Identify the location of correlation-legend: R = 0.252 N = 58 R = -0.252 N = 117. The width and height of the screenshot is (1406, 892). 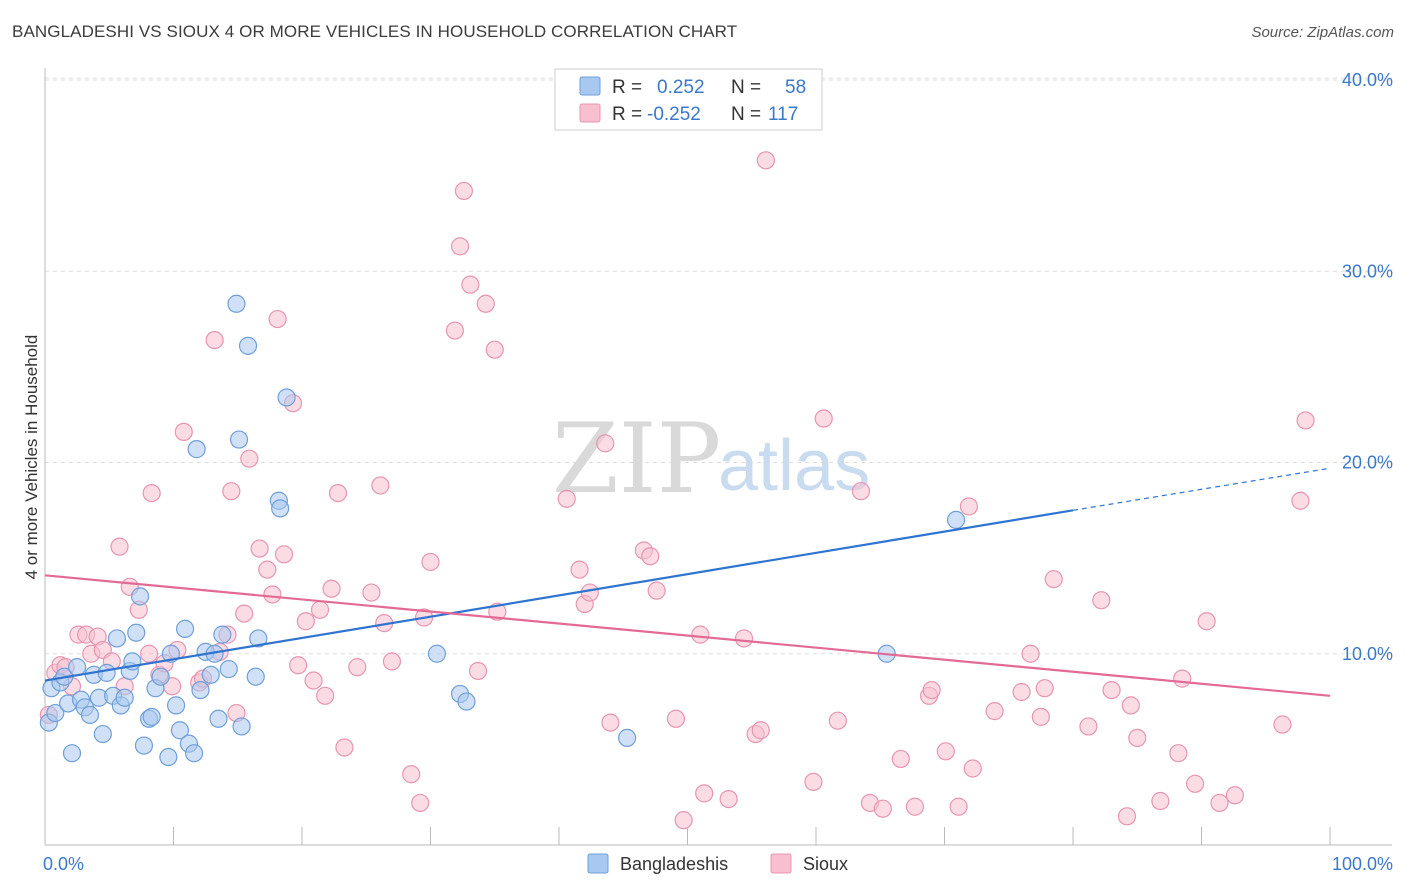
(688, 99).